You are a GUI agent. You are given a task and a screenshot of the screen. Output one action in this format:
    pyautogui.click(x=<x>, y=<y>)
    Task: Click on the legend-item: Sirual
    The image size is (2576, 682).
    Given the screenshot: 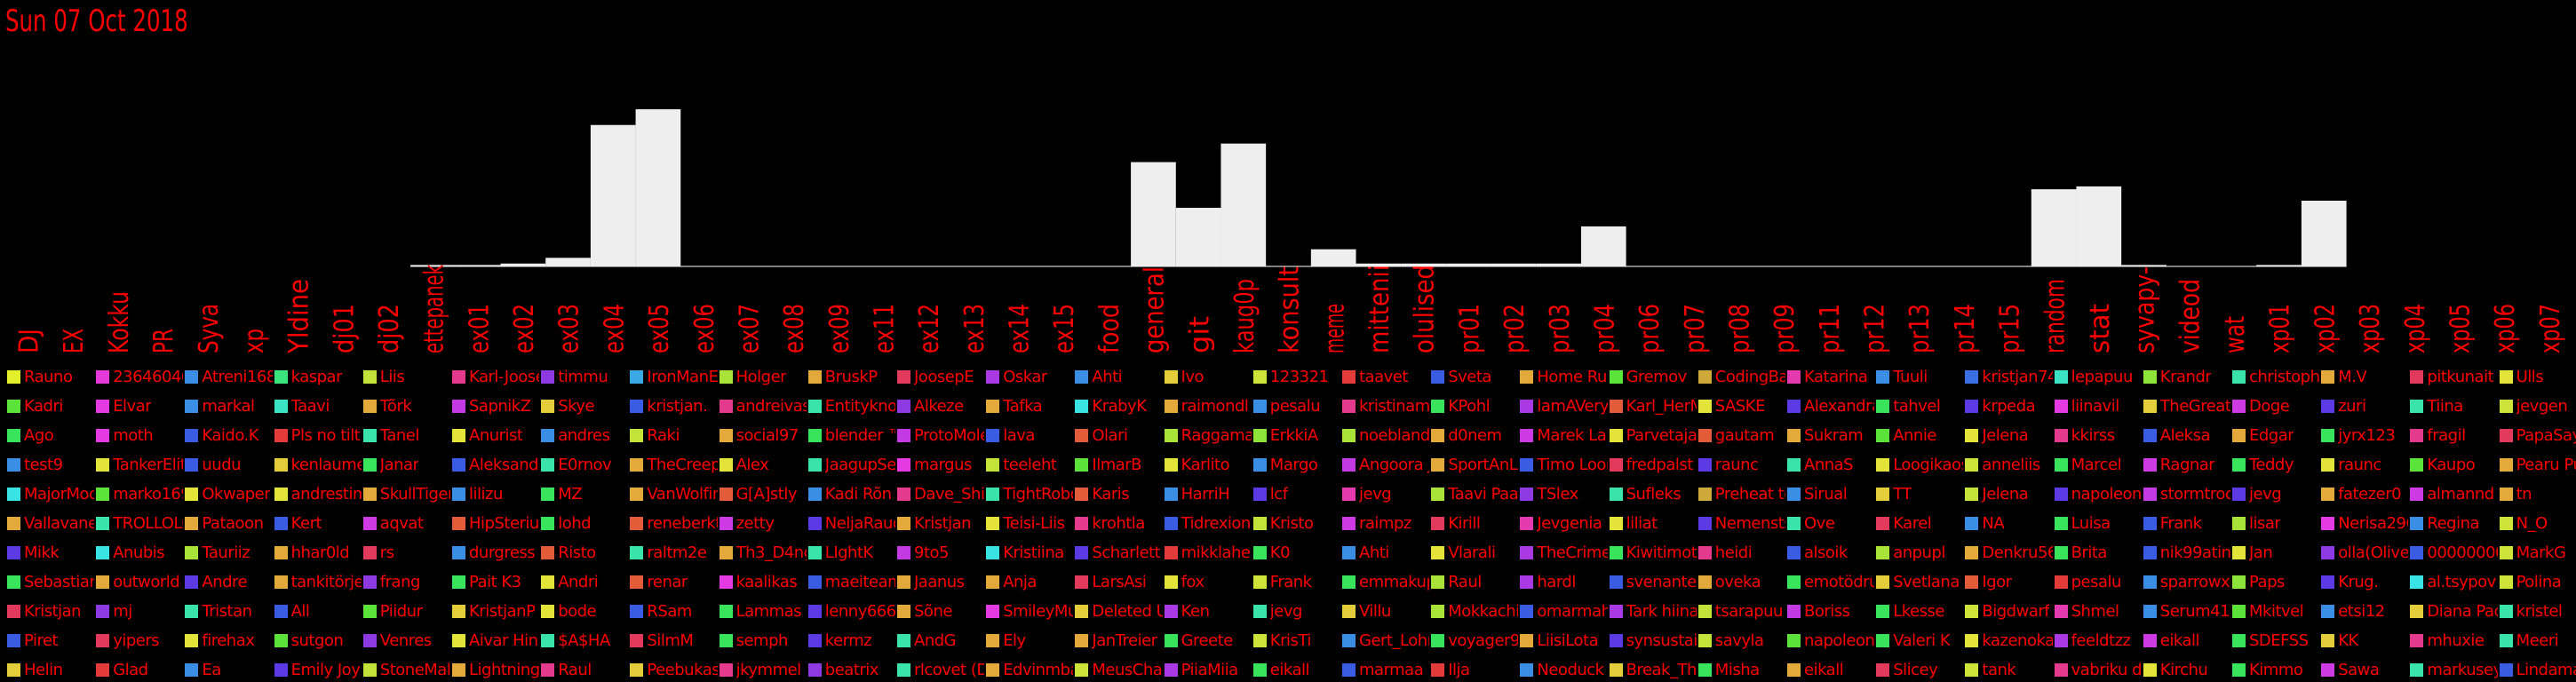 What is the action you would take?
    pyautogui.click(x=1830, y=494)
    